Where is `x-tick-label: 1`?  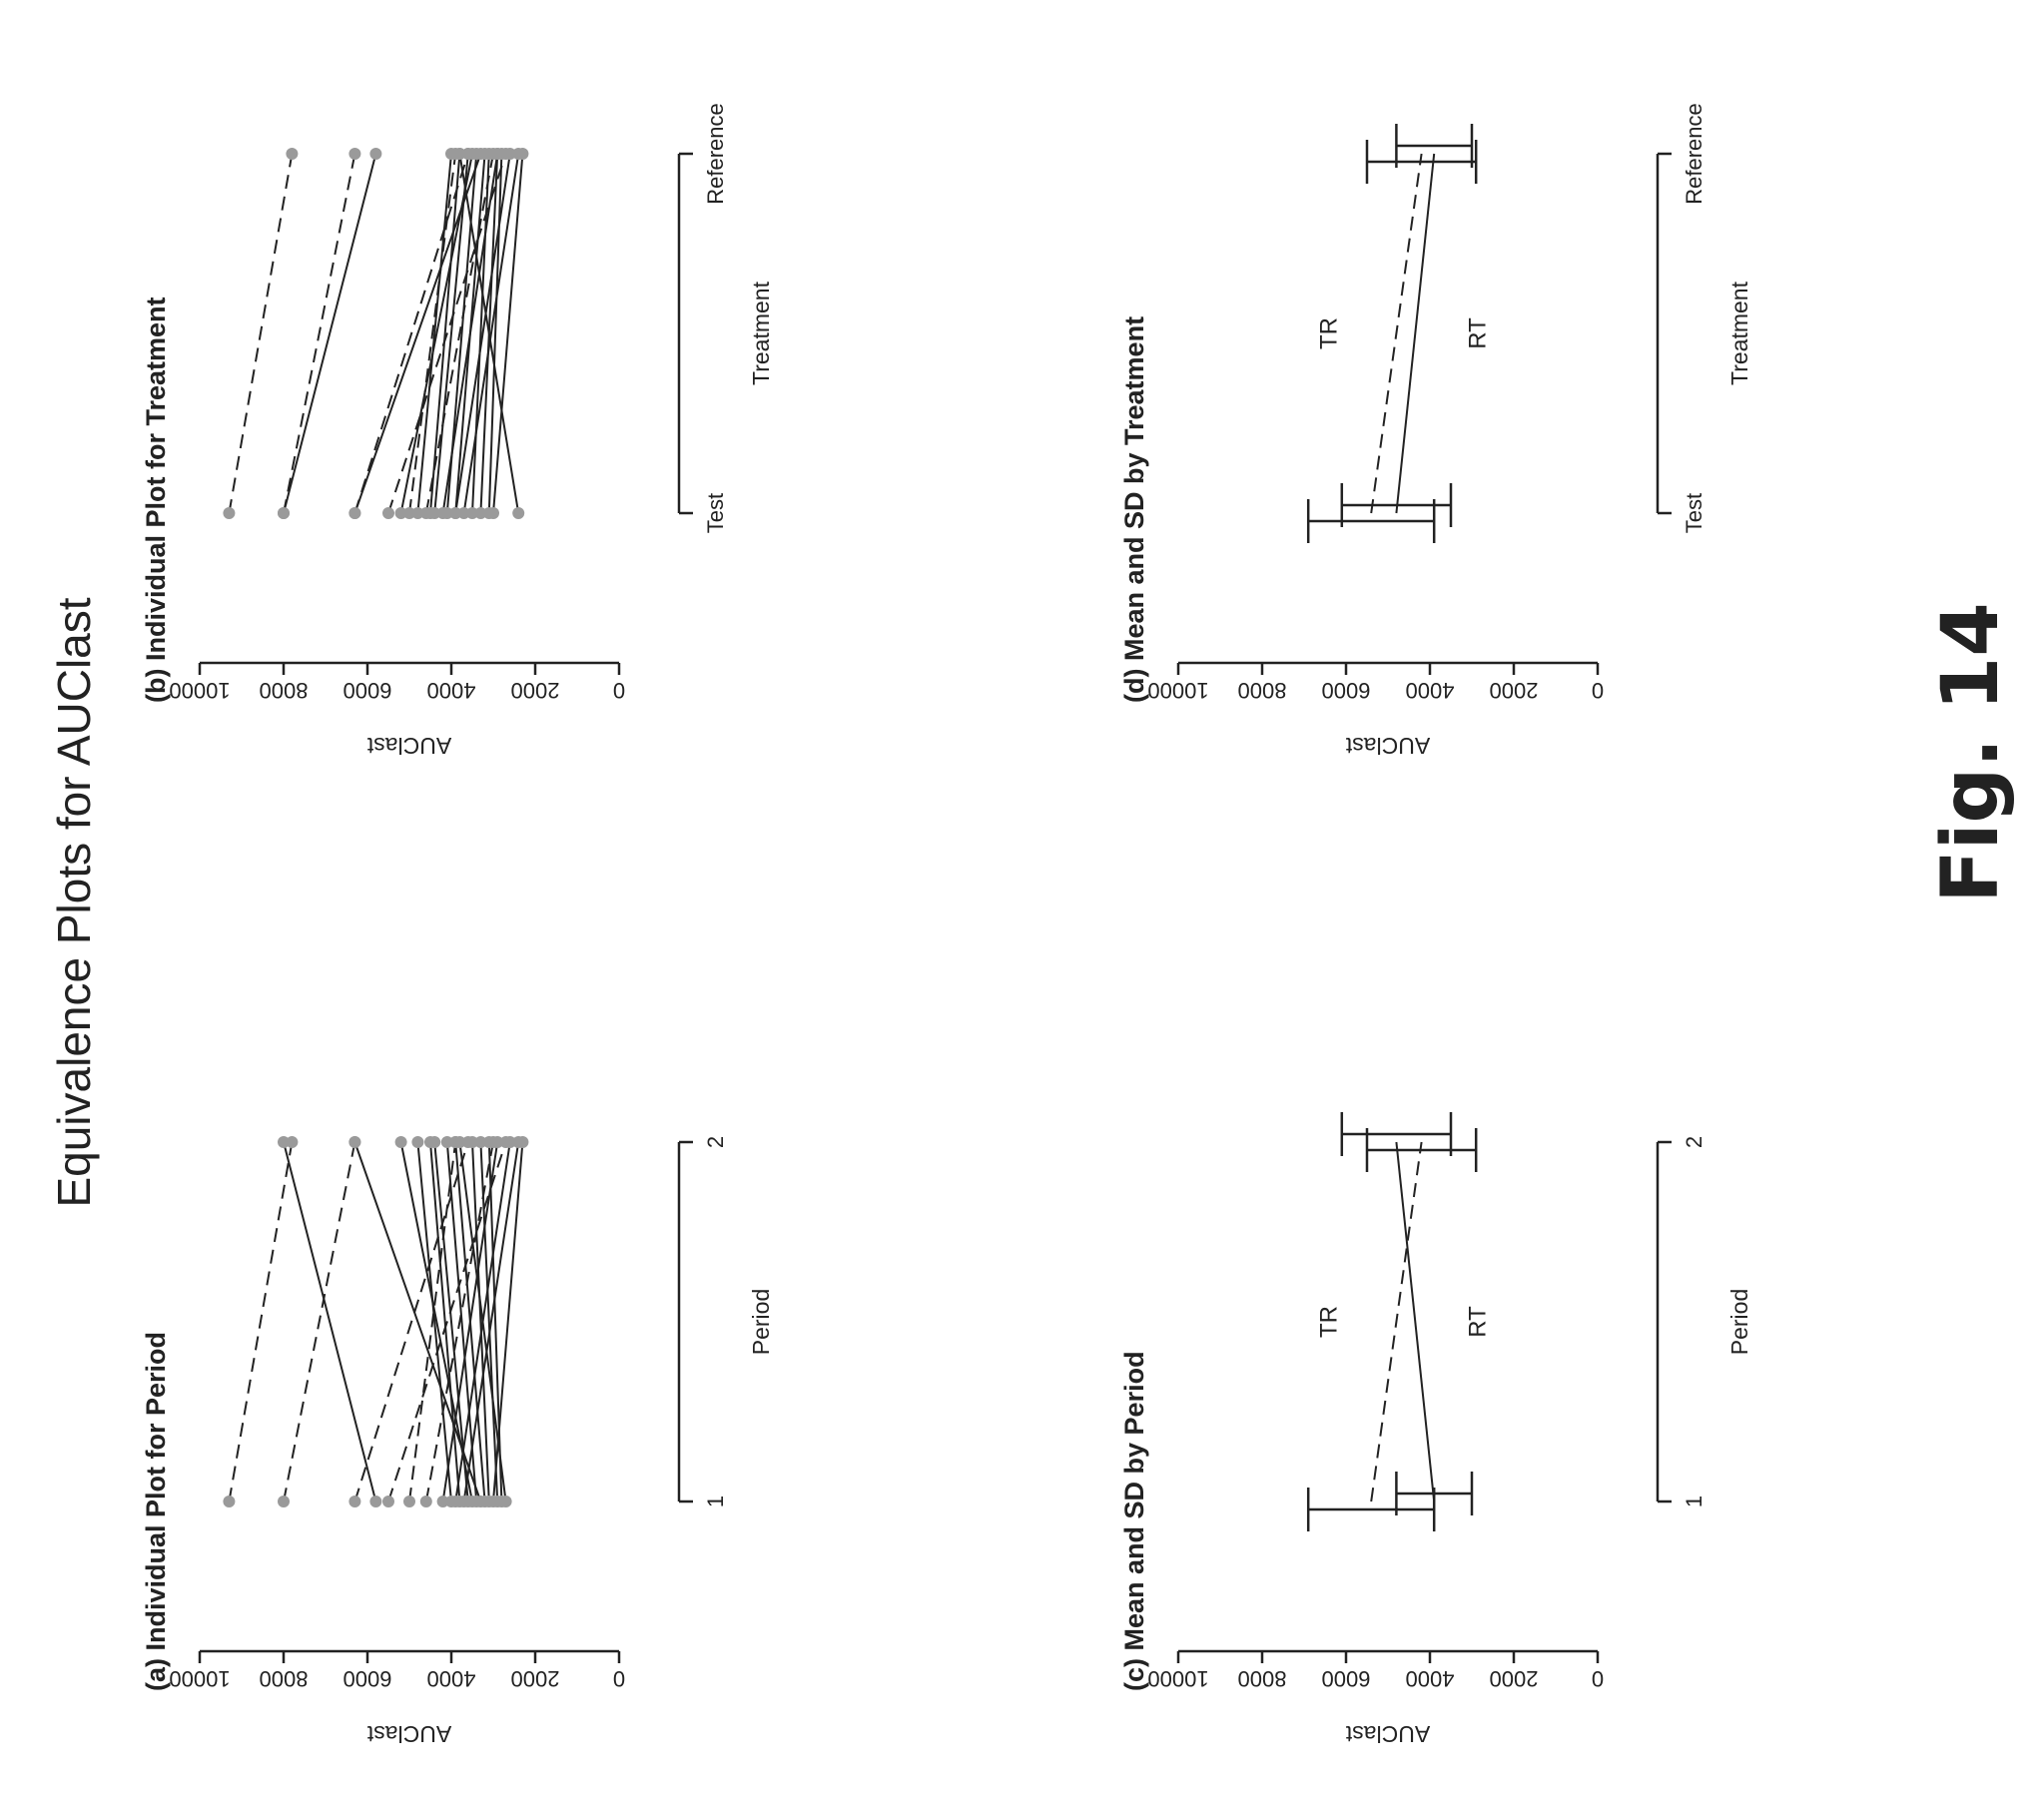
x-tick-label: 1 is located at coordinates (715, 1501).